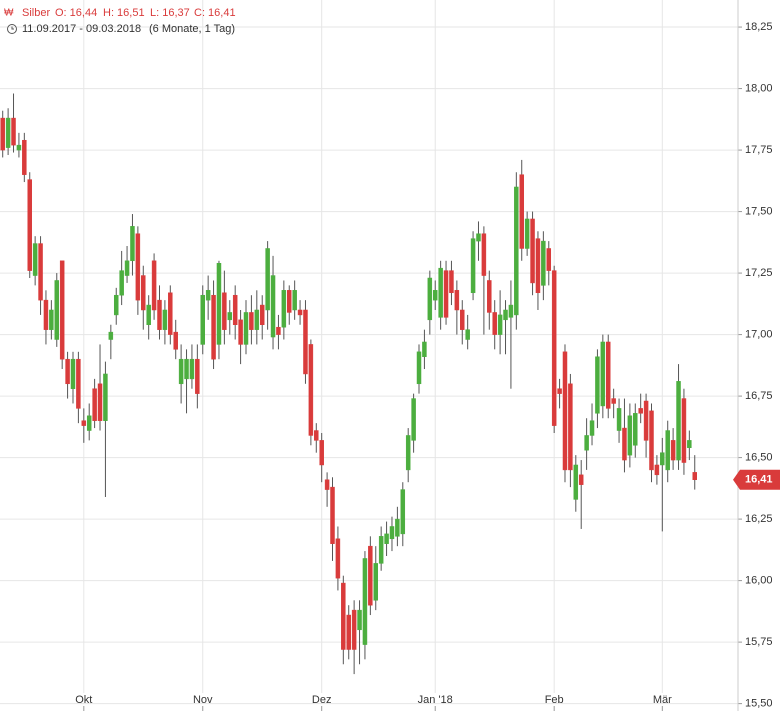 This screenshot has width=780, height=711. Describe the element at coordinates (759, 88) in the screenshot. I see `y-tick-label: 18,00` at that location.